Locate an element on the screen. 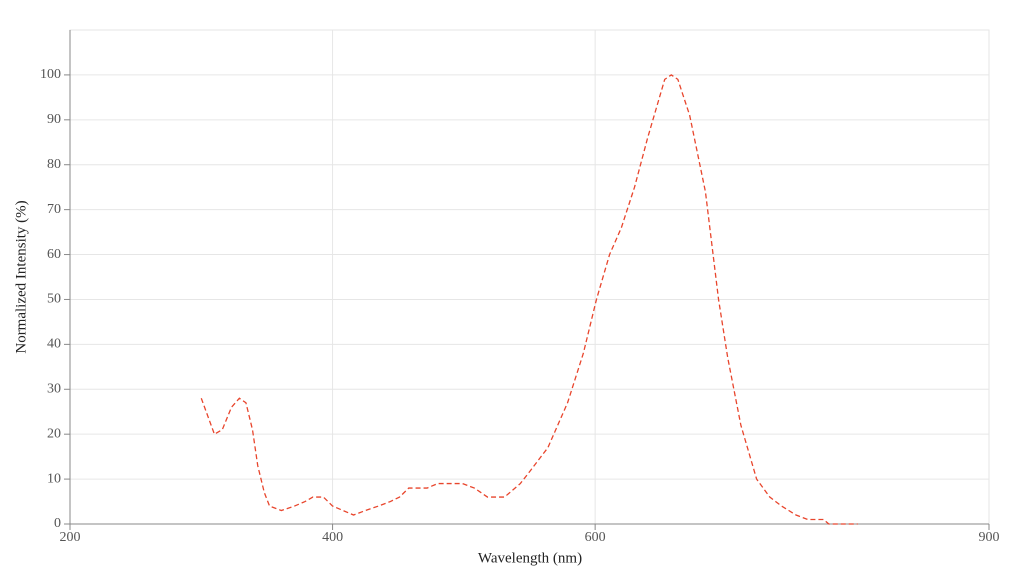 The height and width of the screenshot is (574, 1010). x-tick-label: 600 is located at coordinates (595, 537).